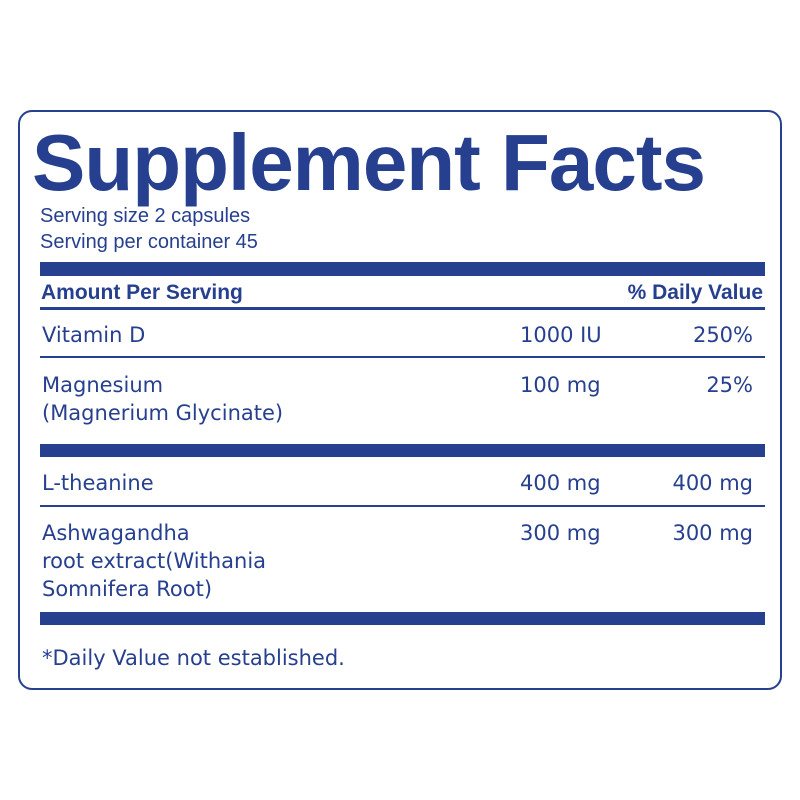 Image resolution: width=800 pixels, height=800 pixels. Describe the element at coordinates (103, 385) in the screenshot. I see `row-magnesium-name: Magnesium` at that location.